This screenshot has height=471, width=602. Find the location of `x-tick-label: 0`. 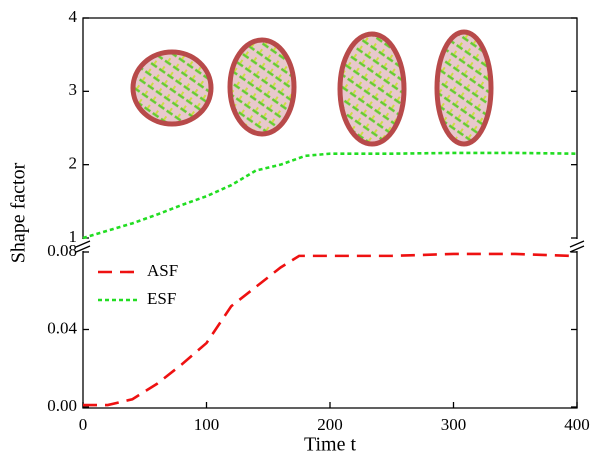

x-tick-label: 0 is located at coordinates (83, 424).